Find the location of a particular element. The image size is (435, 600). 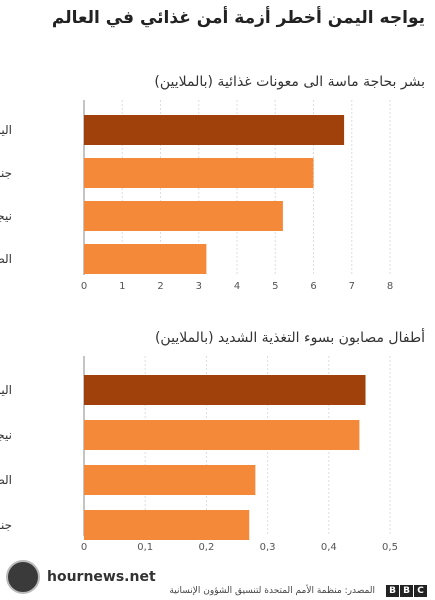

x-tick-label: 1 is located at coordinates (122, 286).